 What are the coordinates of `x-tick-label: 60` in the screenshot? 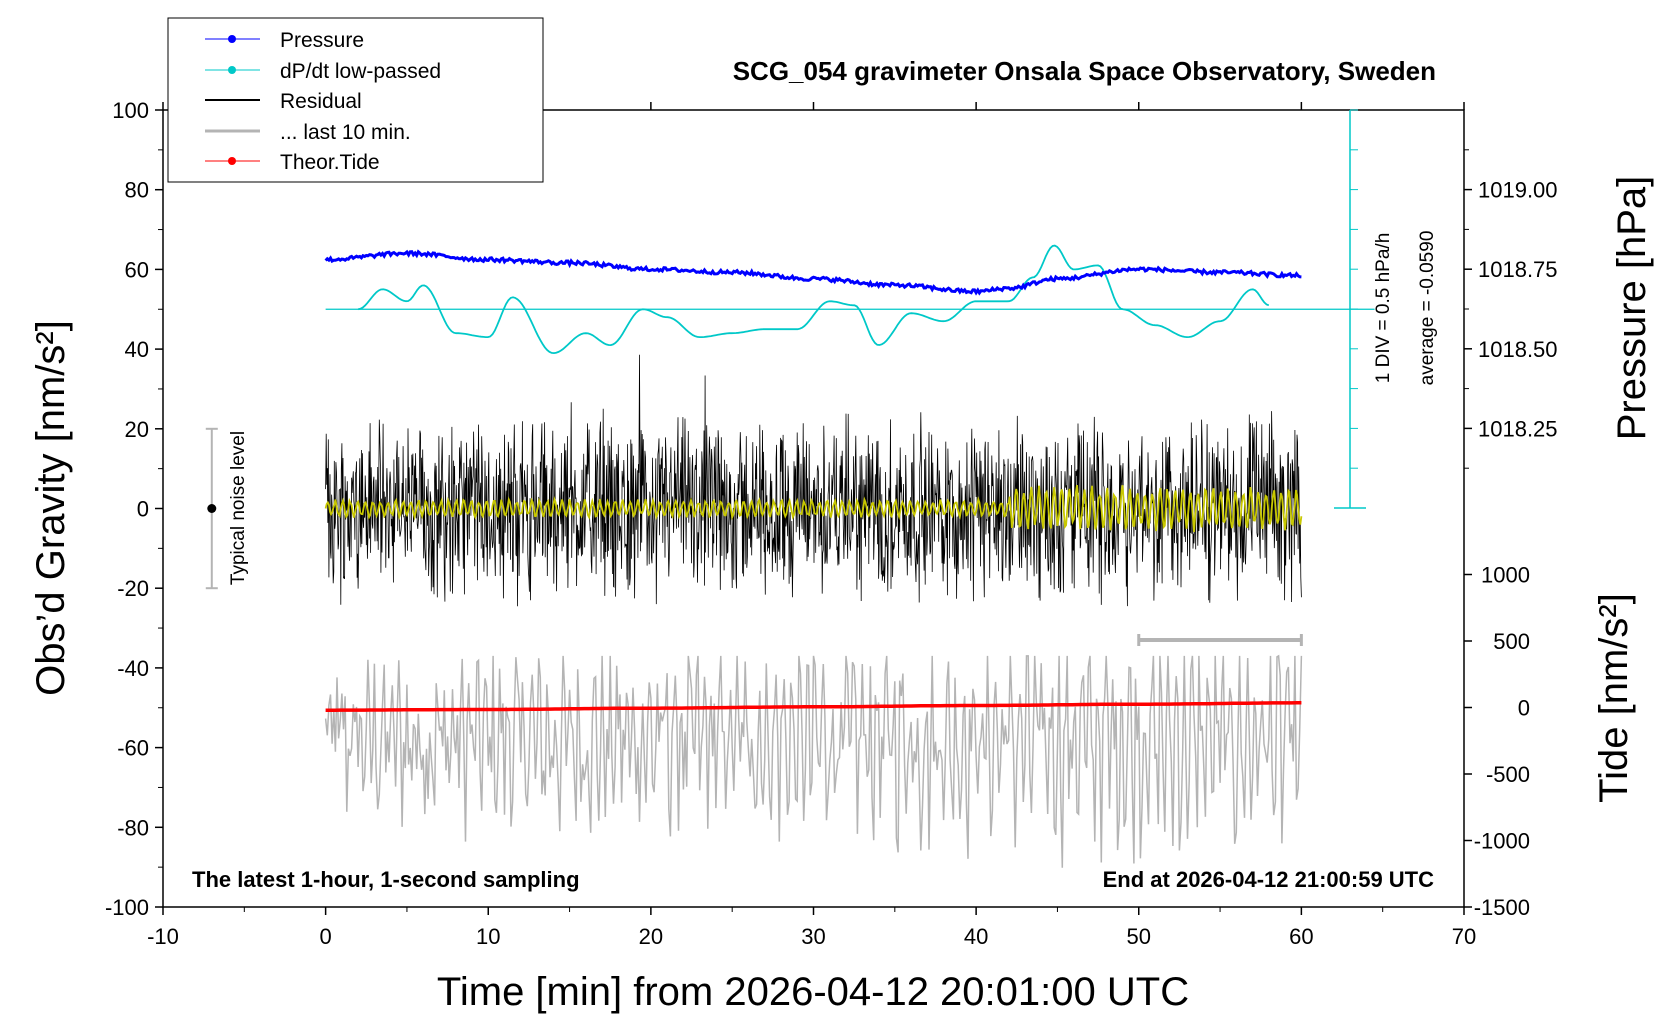 It's located at (1301, 936).